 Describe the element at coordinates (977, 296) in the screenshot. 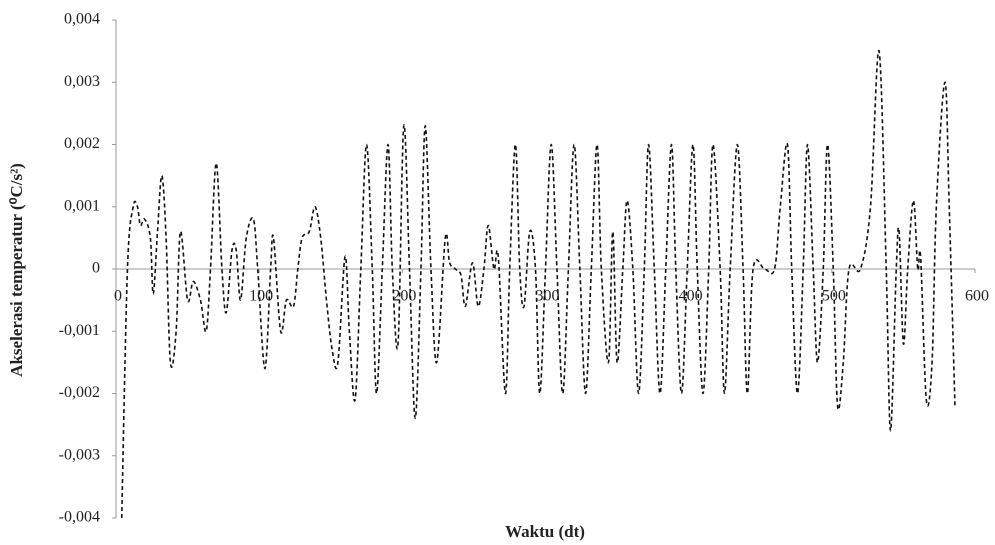

I see `x-tick-label: 600` at that location.